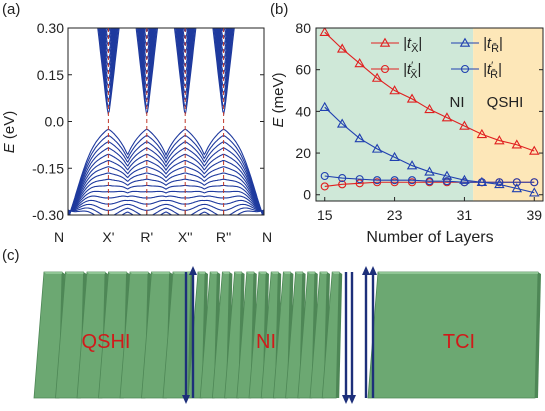 The image size is (545, 411). What do you see at coordinates (108, 237) in the screenshot?
I see `xtick-label: X'` at bounding box center [108, 237].